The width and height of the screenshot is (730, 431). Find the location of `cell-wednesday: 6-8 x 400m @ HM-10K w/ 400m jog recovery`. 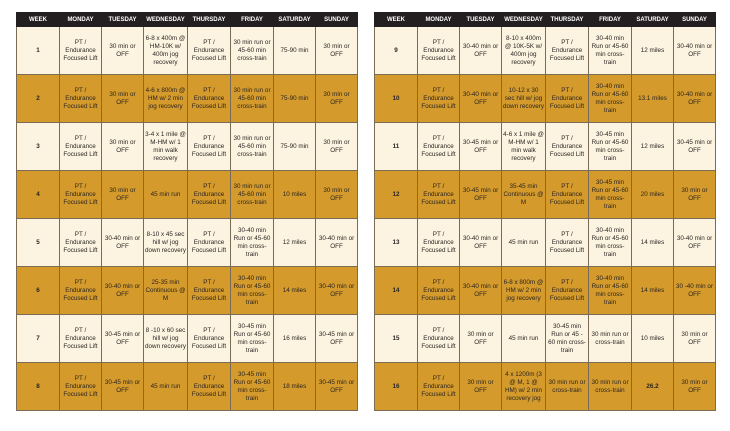

cell-wednesday: 6-8 x 400m @ HM-10K w/ 400m jog recovery is located at coordinates (165, 50).